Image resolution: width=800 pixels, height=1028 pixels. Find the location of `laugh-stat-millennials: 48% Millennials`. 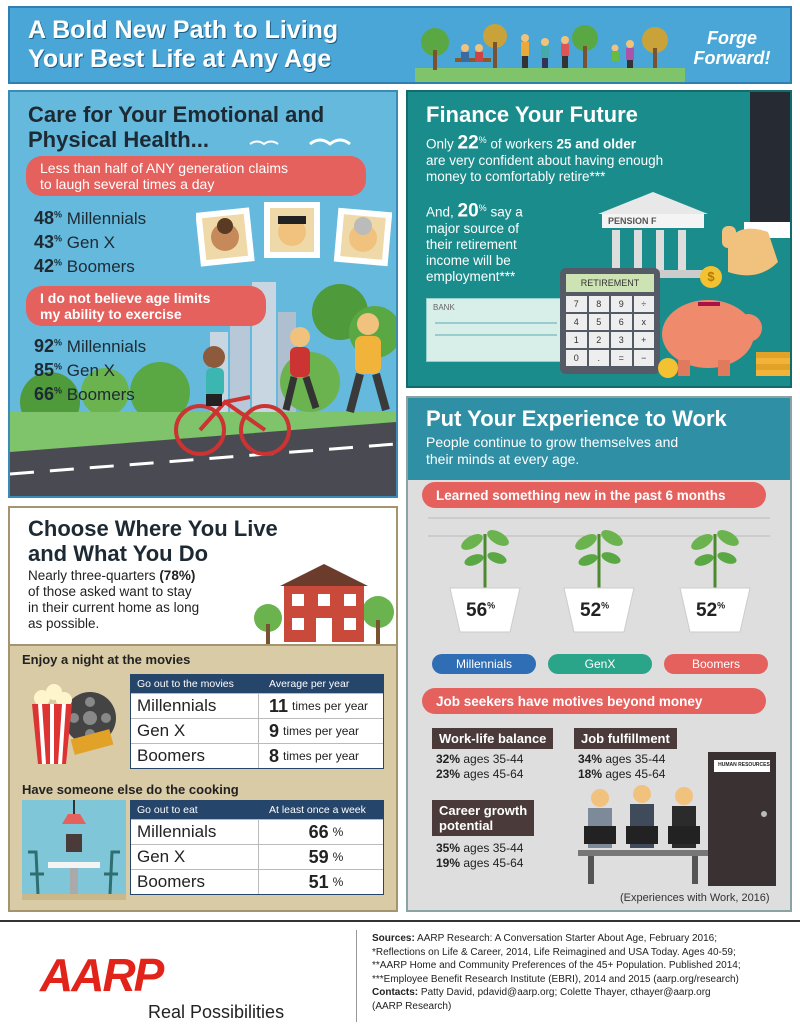

laugh-stat-millennials: 48% Millennials is located at coordinates (90, 218).